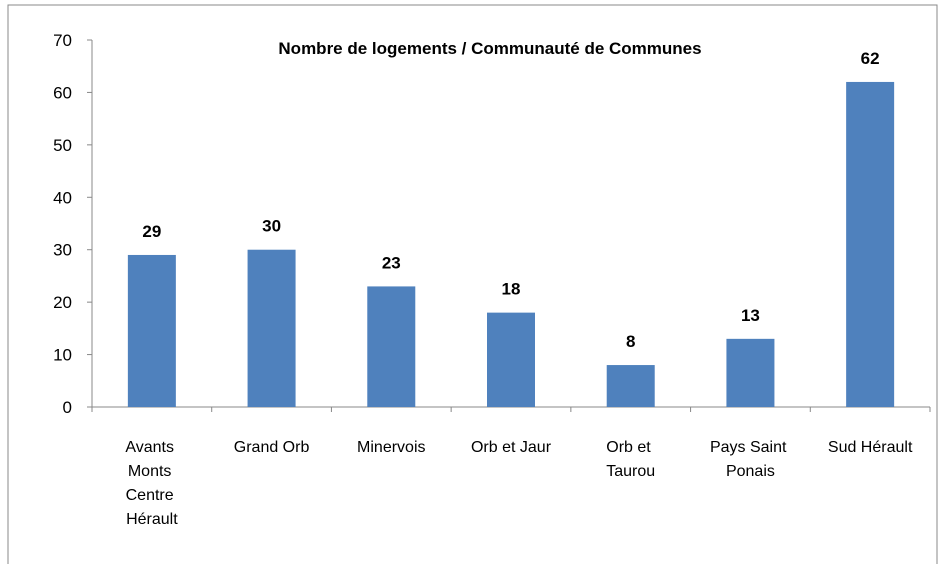  I want to click on data-label: 62, so click(870, 58).